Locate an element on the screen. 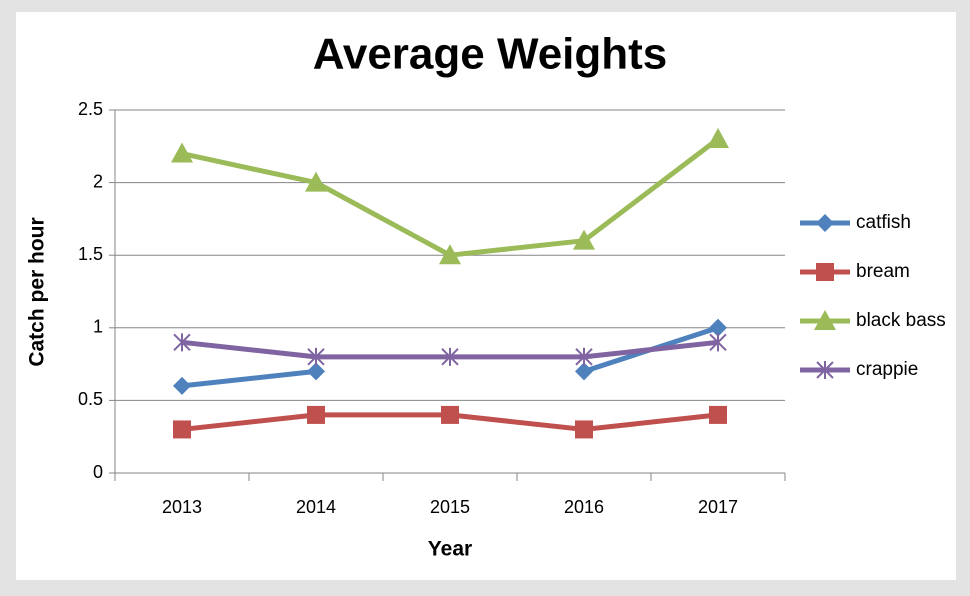  y-tick-label: 0 is located at coordinates (98, 472).